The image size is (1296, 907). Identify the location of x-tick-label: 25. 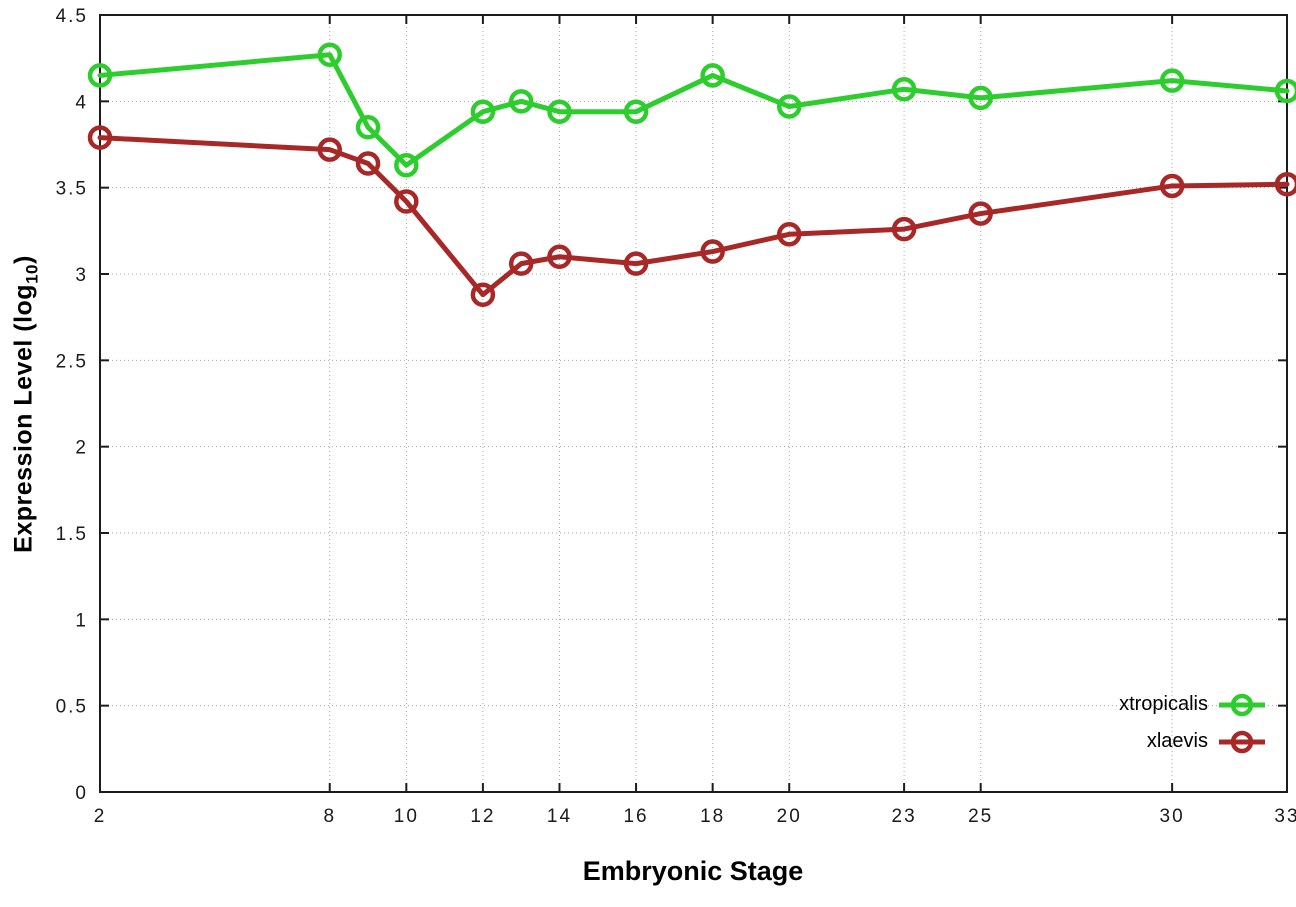
(980, 816).